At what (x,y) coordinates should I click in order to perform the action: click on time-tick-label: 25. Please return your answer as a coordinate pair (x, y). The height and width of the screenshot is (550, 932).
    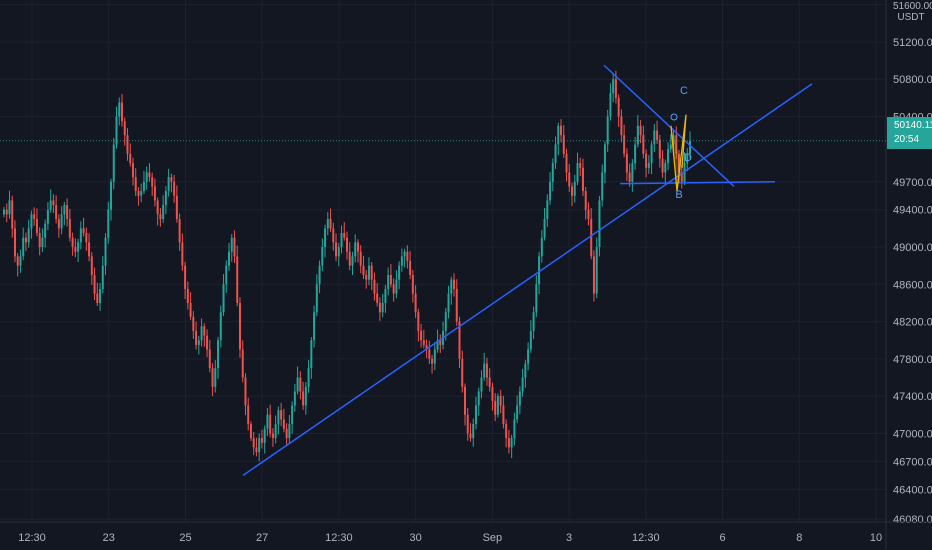
    Looking at the image, I should click on (185, 538).